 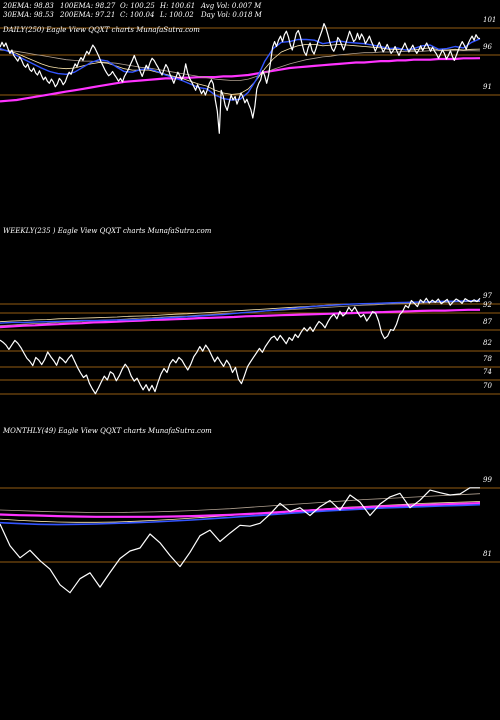 What do you see at coordinates (88, 15) in the screenshot?
I see `header-200ema: 200EMA: 97.21` at bounding box center [88, 15].